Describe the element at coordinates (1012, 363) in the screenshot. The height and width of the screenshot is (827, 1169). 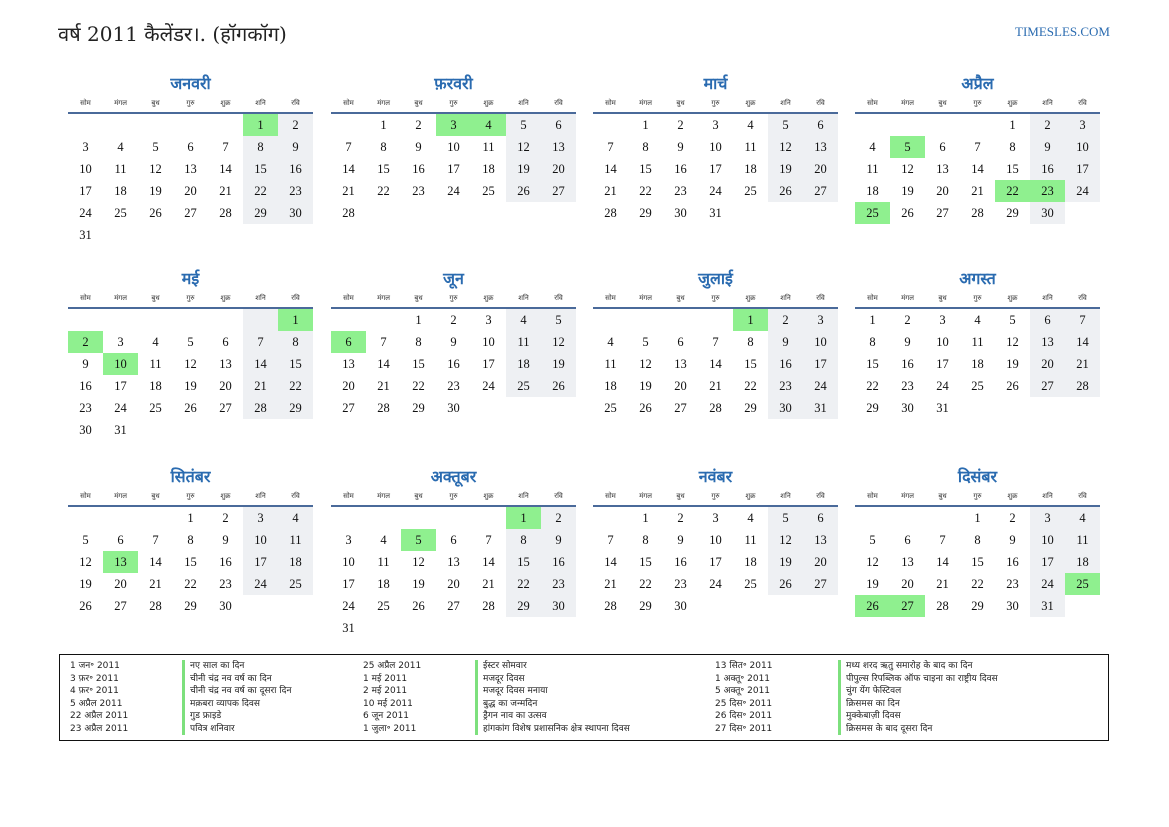
I see `day-cell: 19` at that location.